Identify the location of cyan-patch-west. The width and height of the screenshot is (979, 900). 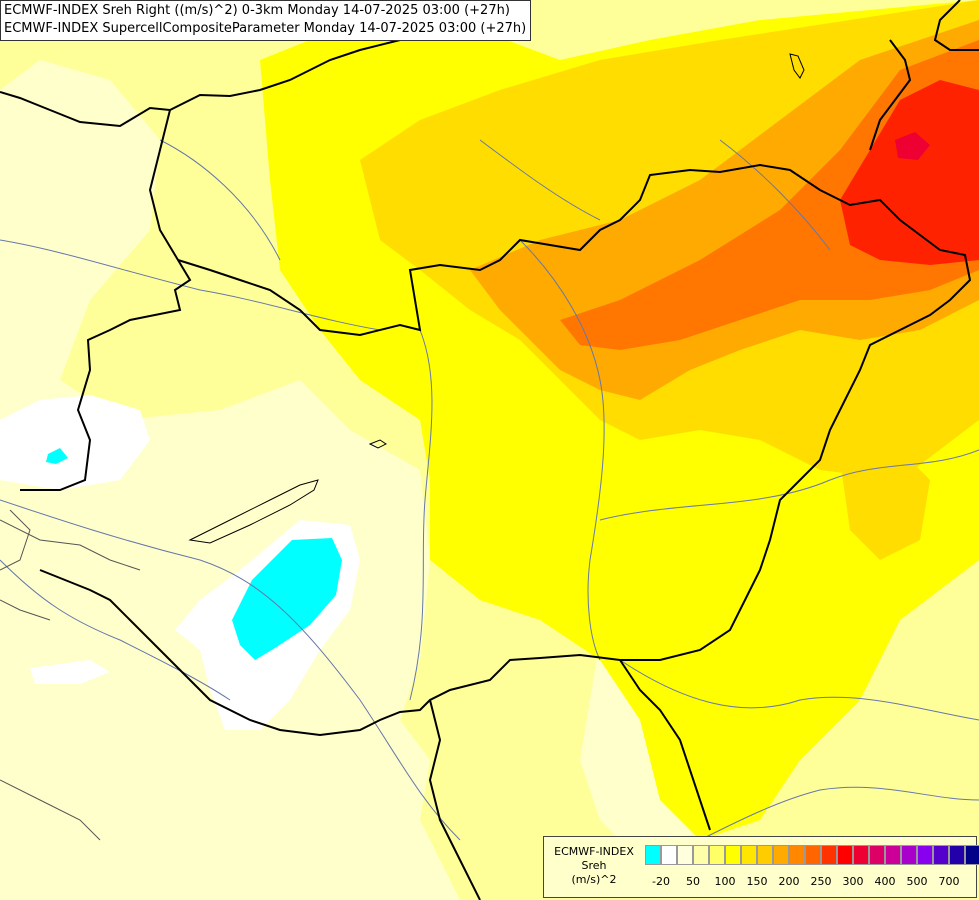
(57, 456).